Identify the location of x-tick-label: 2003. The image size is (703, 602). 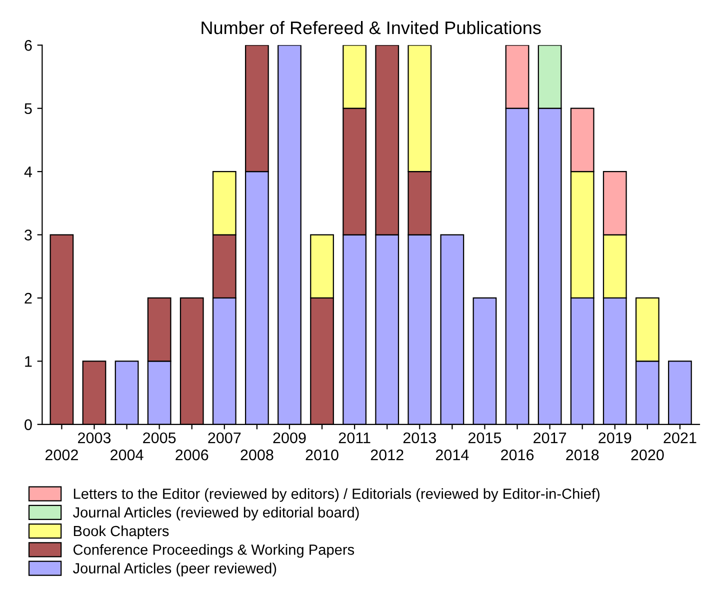
(94, 438).